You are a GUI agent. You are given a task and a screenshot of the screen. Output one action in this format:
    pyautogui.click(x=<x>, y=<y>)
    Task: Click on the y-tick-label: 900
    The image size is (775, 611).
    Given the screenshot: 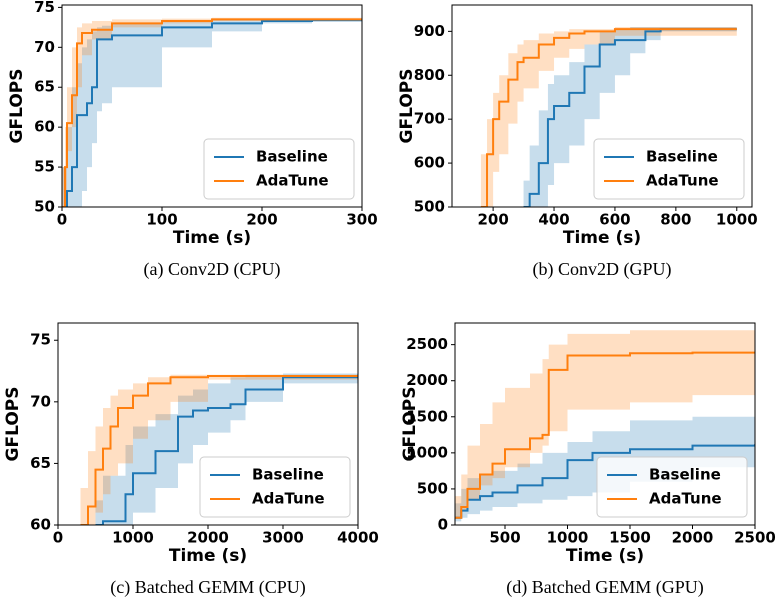 What is the action you would take?
    pyautogui.click(x=429, y=31)
    